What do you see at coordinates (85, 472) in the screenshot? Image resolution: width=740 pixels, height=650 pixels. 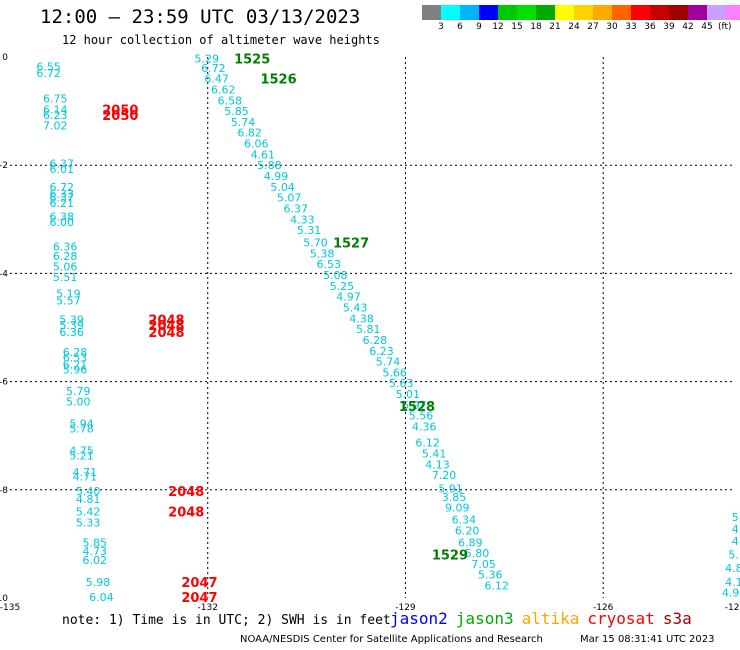 I see `wave-value: 4.71` at bounding box center [85, 472].